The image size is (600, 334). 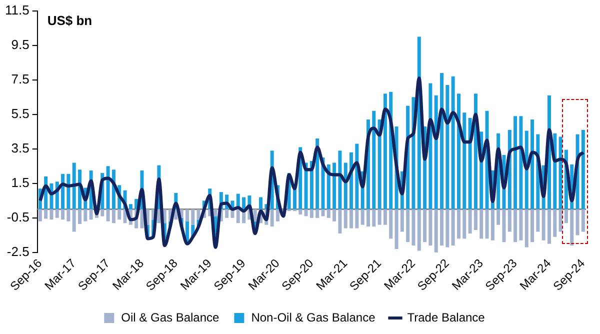 What do you see at coordinates (18, 217) in the screenshot?
I see `y-tick-label: -0.5` at bounding box center [18, 217].